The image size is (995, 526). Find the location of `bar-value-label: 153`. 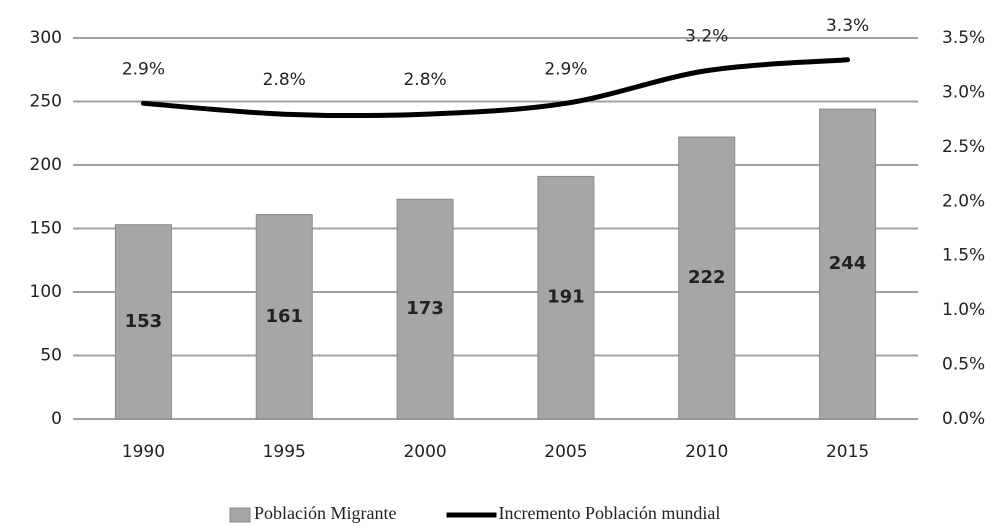

bar-value-label: 153 is located at coordinates (144, 321).